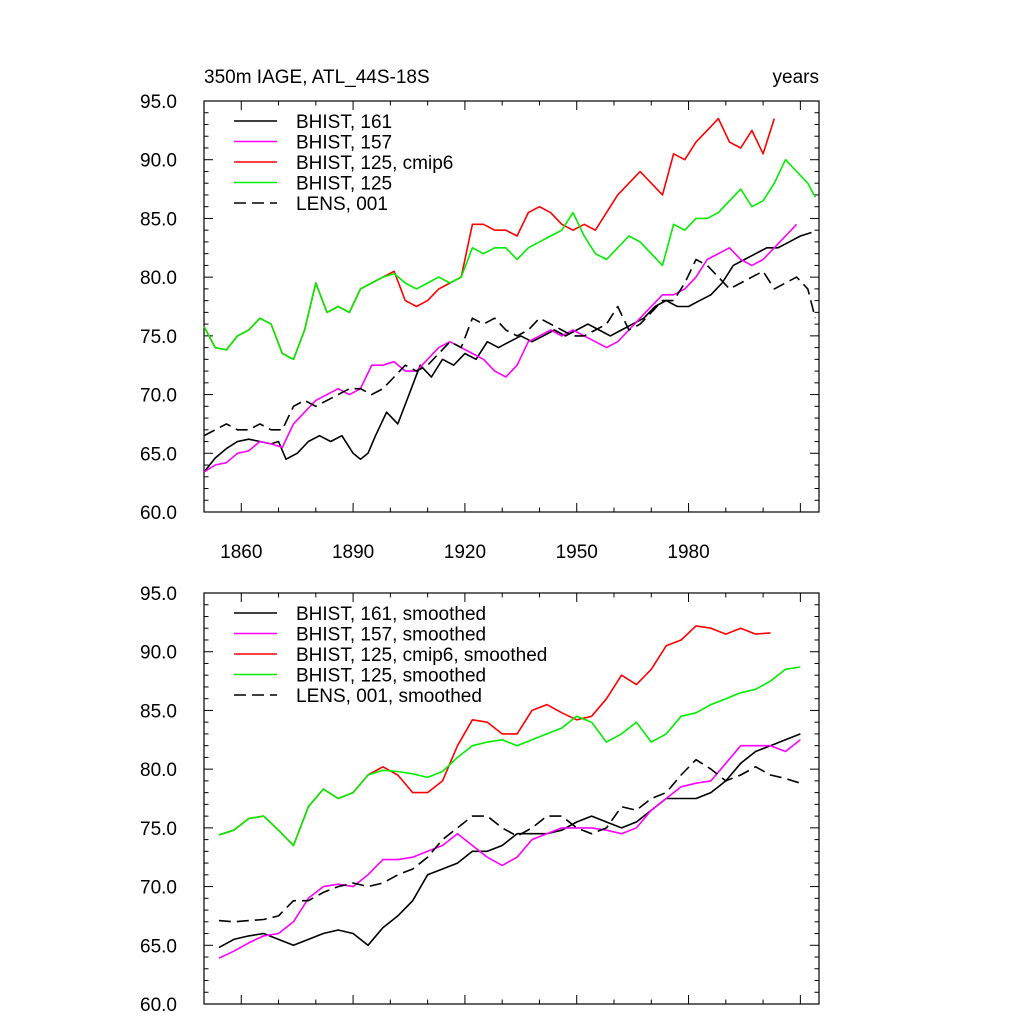 Image resolution: width=1024 pixels, height=1024 pixels. What do you see at coordinates (577, 552) in the screenshot?
I see `x-tick-label: 1950` at bounding box center [577, 552].